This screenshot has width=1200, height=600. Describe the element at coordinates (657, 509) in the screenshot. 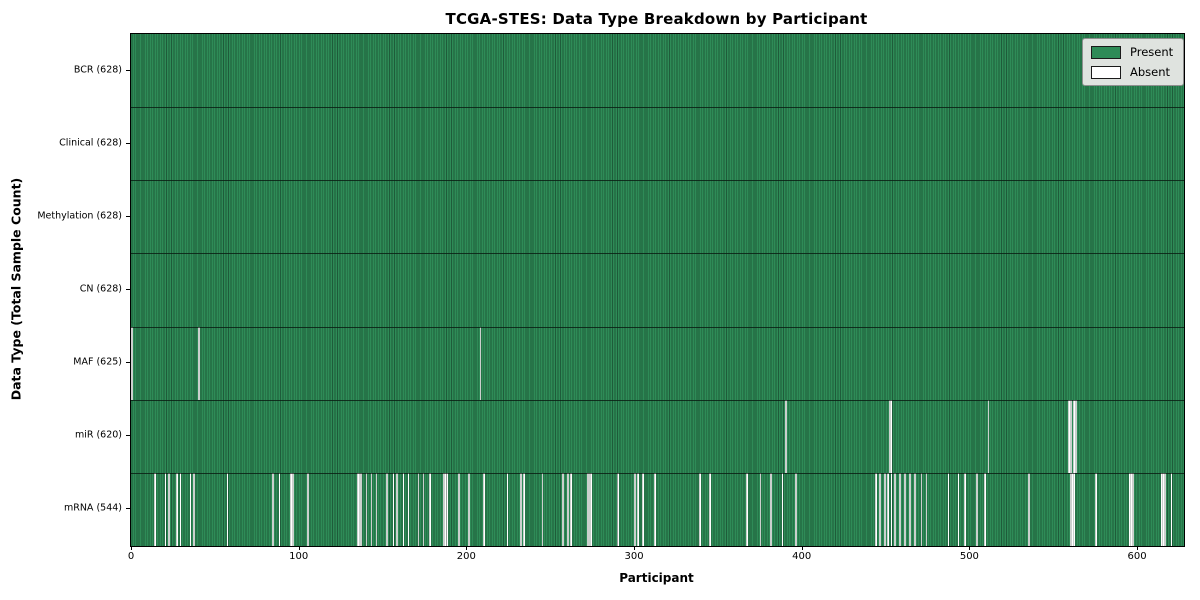

I see `heatmap-row-mrna` at that location.